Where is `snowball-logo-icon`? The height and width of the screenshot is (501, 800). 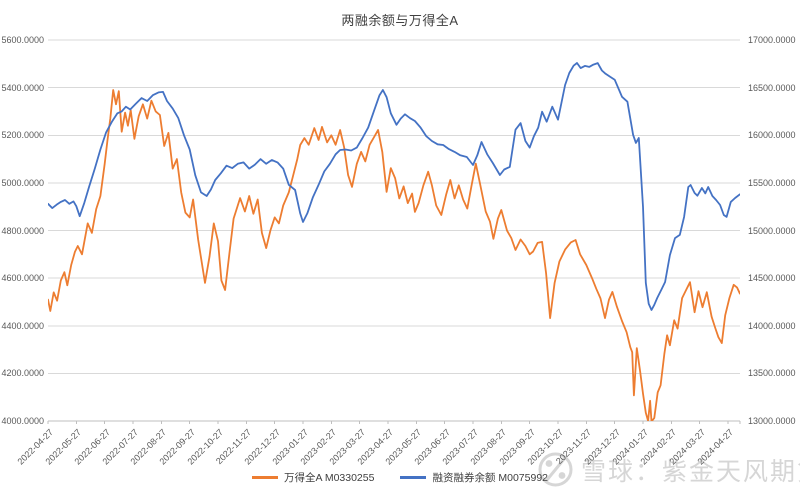
snowball-logo-icon is located at coordinates (555, 469).